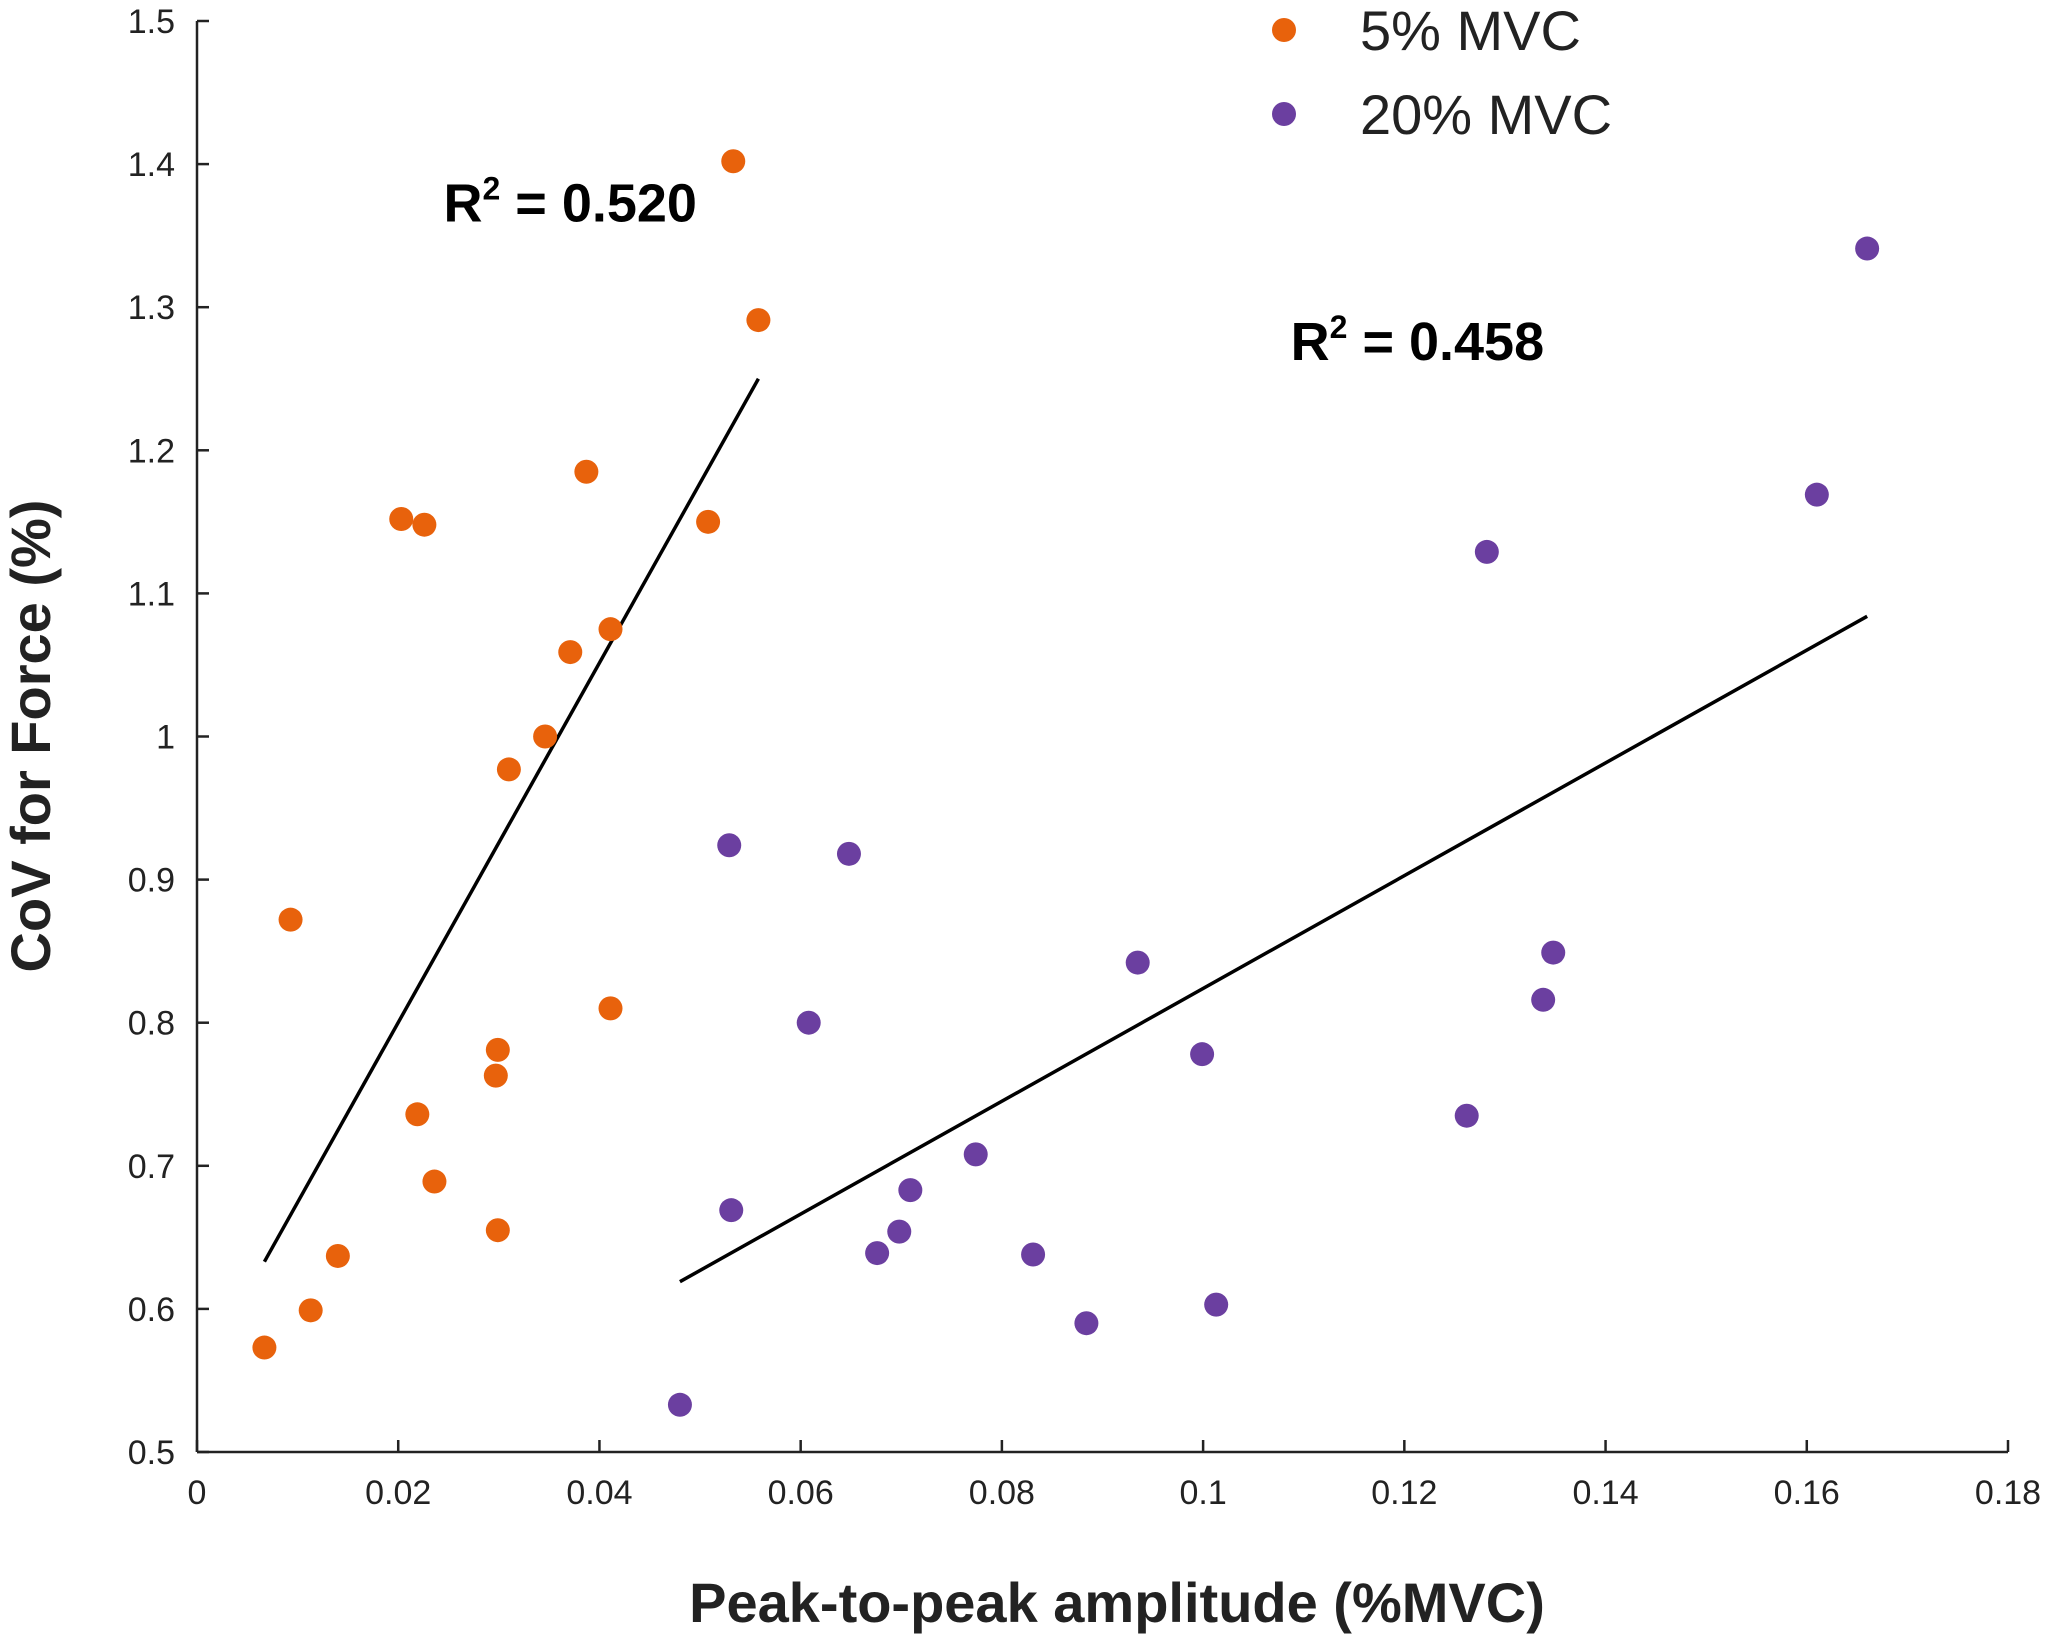 The width and height of the screenshot is (2046, 1644). What do you see at coordinates (801, 1493) in the screenshot?
I see `x-tick-label: 0.06` at bounding box center [801, 1493].